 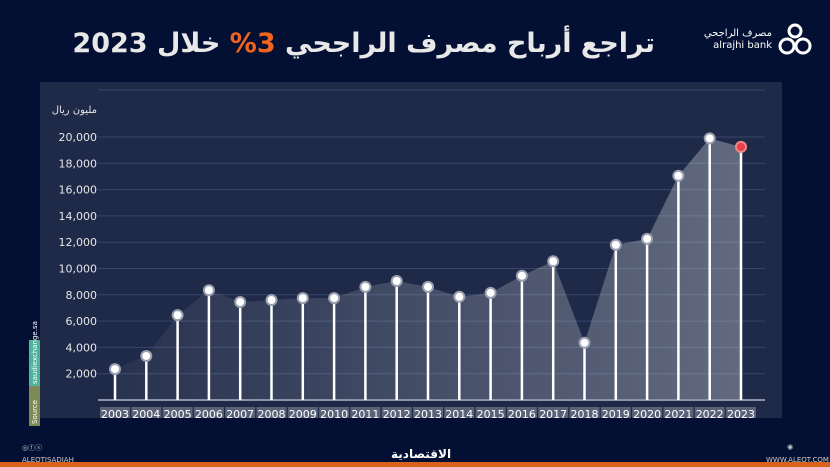 I want to click on x-tick-label: 2008, so click(x=272, y=413).